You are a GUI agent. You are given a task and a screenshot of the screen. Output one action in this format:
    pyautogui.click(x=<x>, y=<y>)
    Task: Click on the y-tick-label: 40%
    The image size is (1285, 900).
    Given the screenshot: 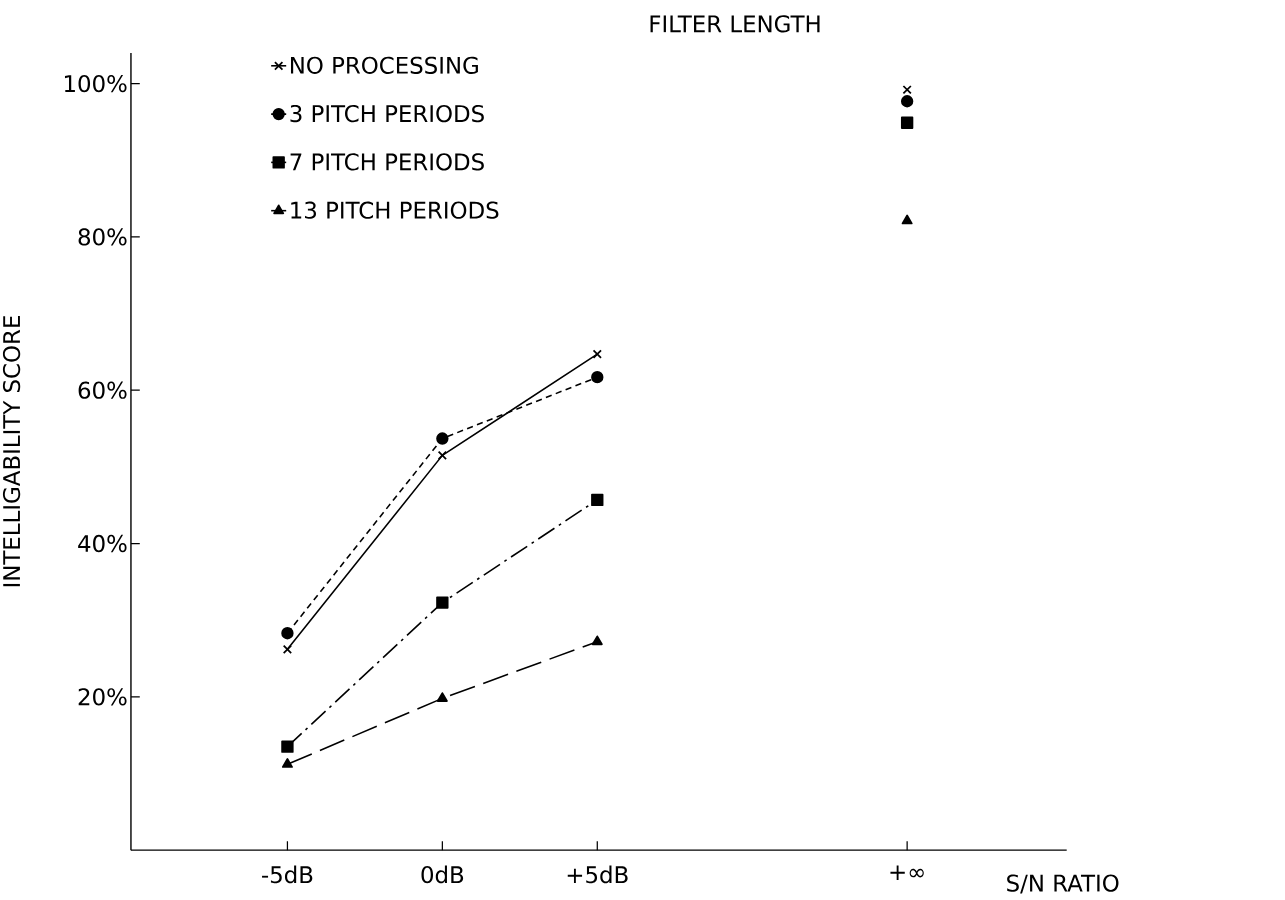 What is the action you would take?
    pyautogui.click(x=102, y=544)
    